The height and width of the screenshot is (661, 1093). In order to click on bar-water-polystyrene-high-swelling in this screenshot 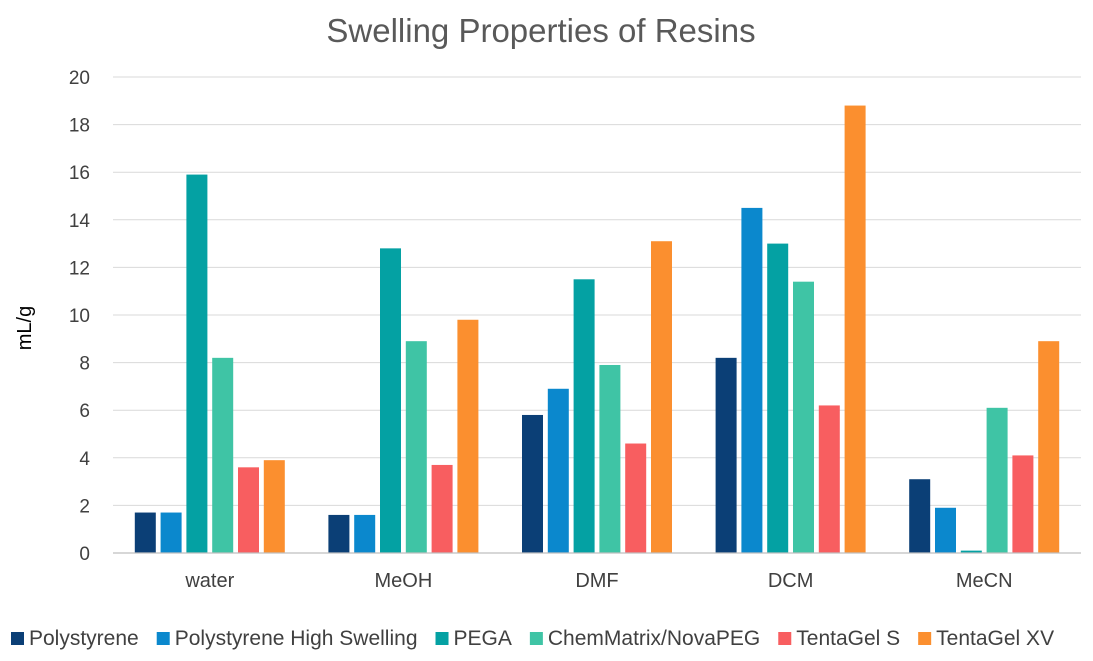, I will do `click(171, 532)`.